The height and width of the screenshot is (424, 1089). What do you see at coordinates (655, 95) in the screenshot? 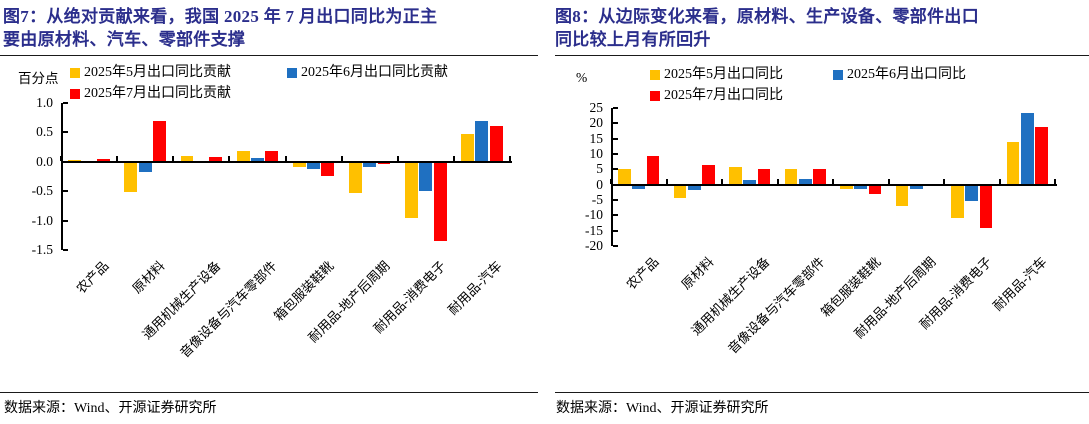
I see `legend-swatch-jul-icon` at bounding box center [655, 95].